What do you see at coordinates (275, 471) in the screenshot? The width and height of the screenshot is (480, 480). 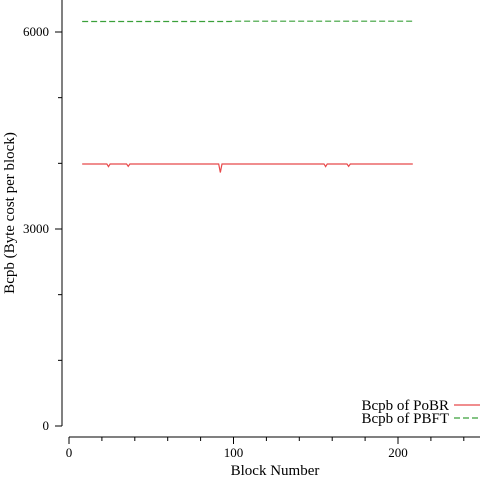 I see `x-axis-title: Block Number` at bounding box center [275, 471].